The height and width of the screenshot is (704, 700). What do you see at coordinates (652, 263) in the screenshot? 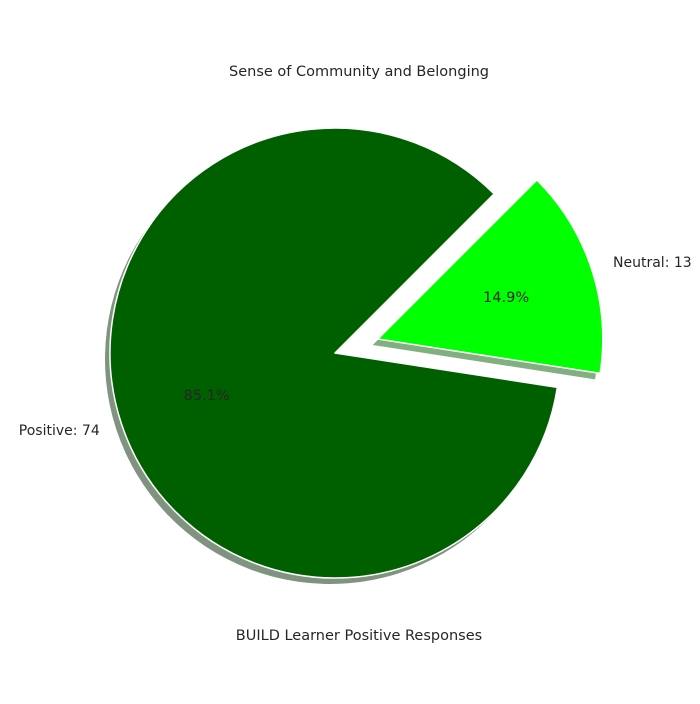
I see `slice-label-neutral: Neutral: 13` at bounding box center [652, 263].